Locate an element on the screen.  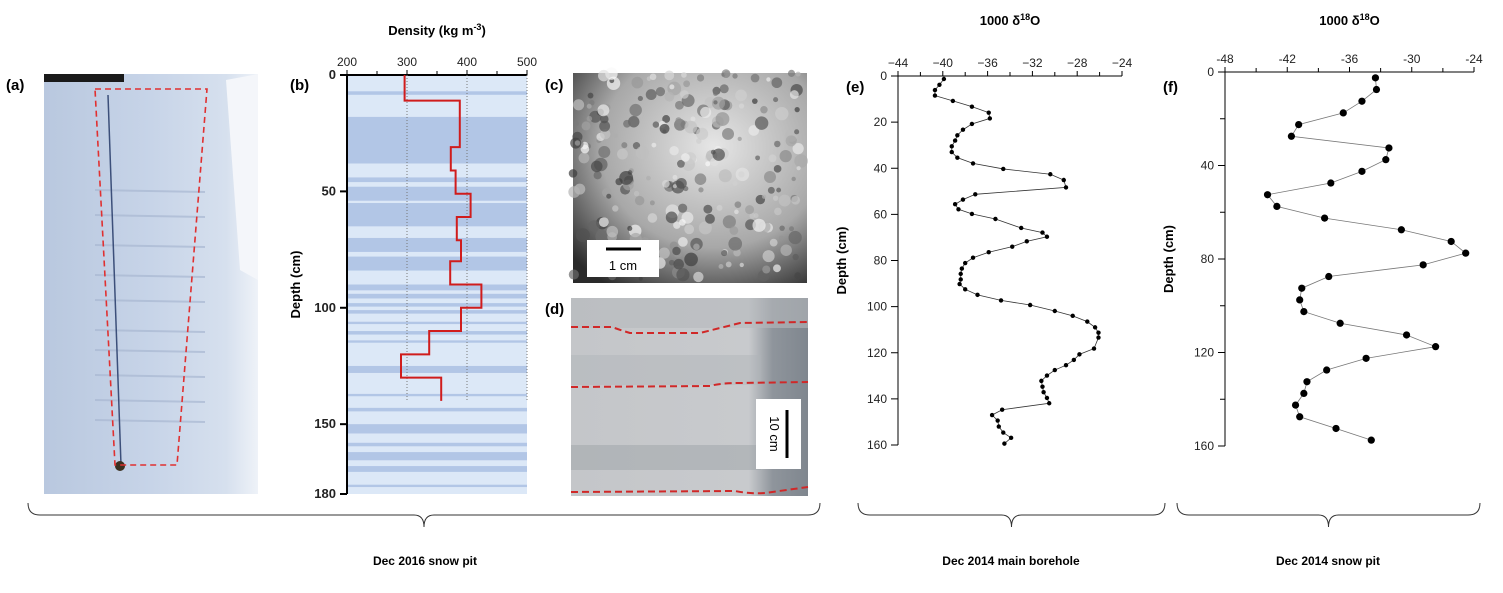
y-axis-title: Depth (cm) is located at coordinates (295, 285).